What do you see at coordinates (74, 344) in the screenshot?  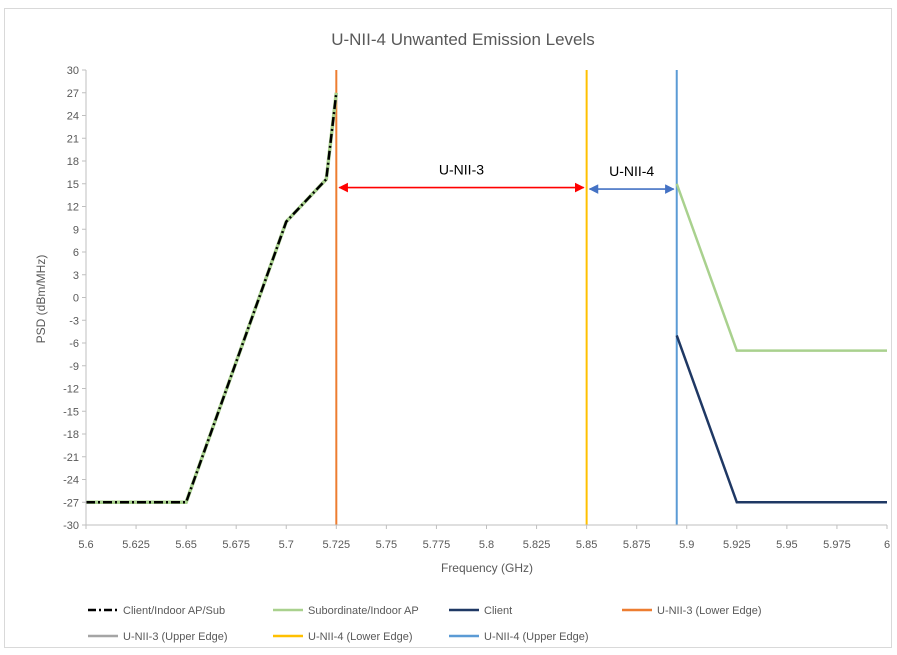 I see `y-tick-label: -6` at bounding box center [74, 344].